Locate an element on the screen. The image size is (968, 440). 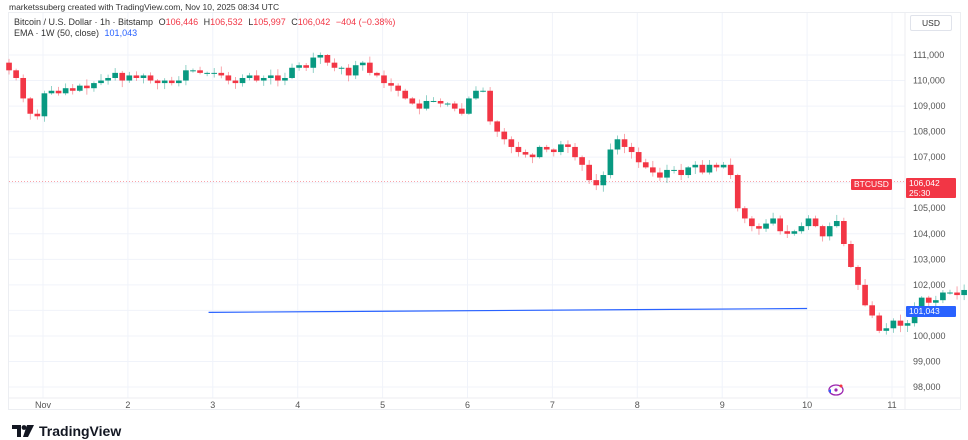
ema-indicator-value: 101,043 is located at coordinates (121, 33).